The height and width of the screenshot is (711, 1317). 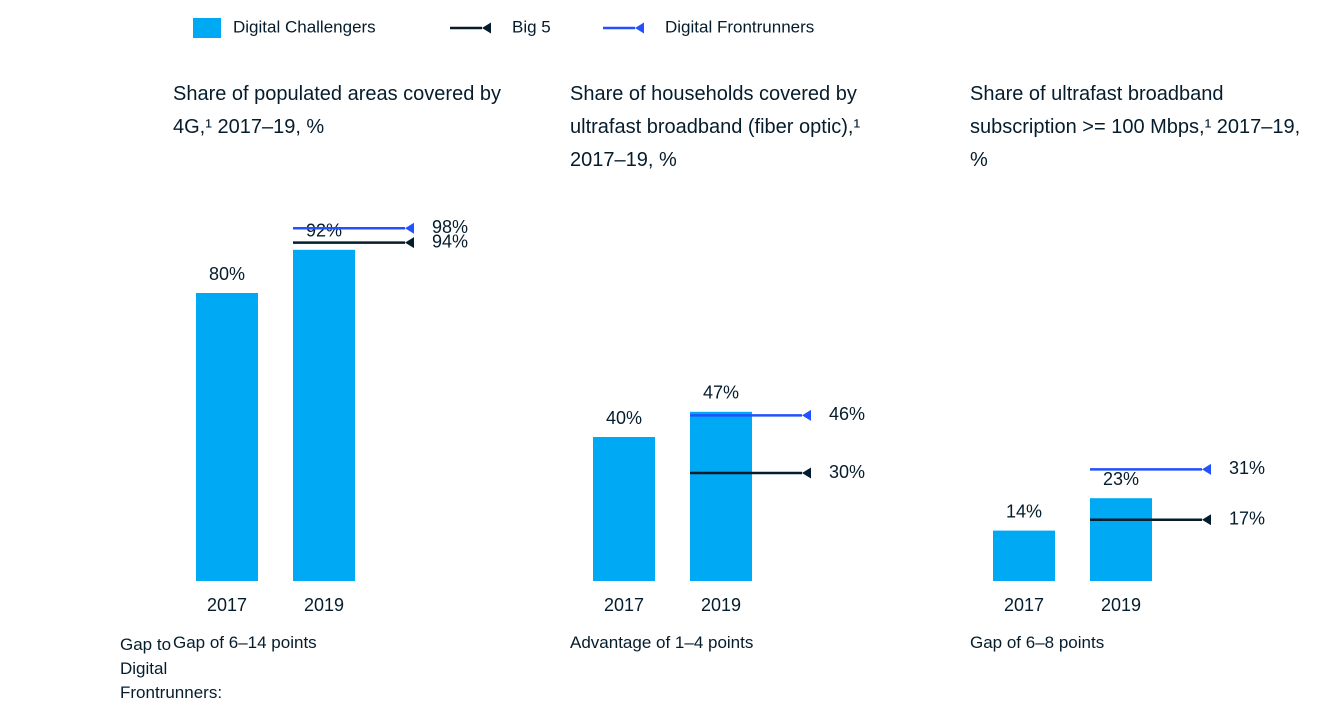 What do you see at coordinates (304, 26) in the screenshot?
I see `legend-label: Digital Challengers` at bounding box center [304, 26].